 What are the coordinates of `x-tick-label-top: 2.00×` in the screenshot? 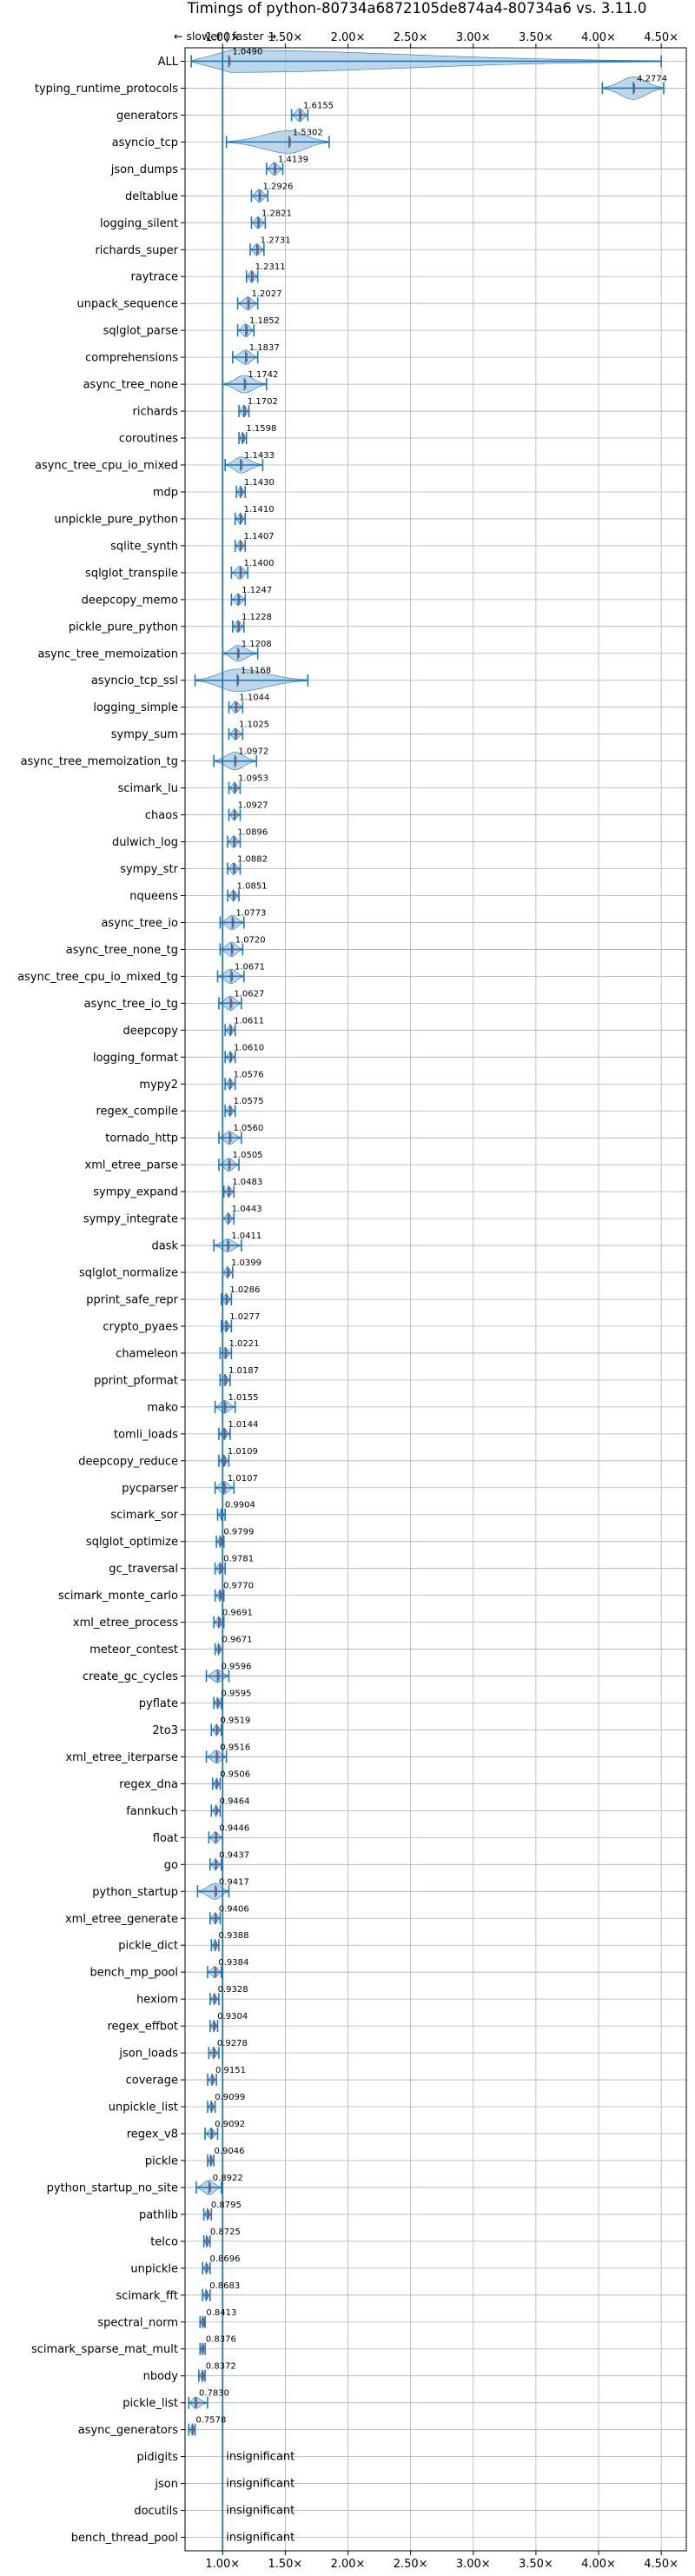 It's located at (348, 37).